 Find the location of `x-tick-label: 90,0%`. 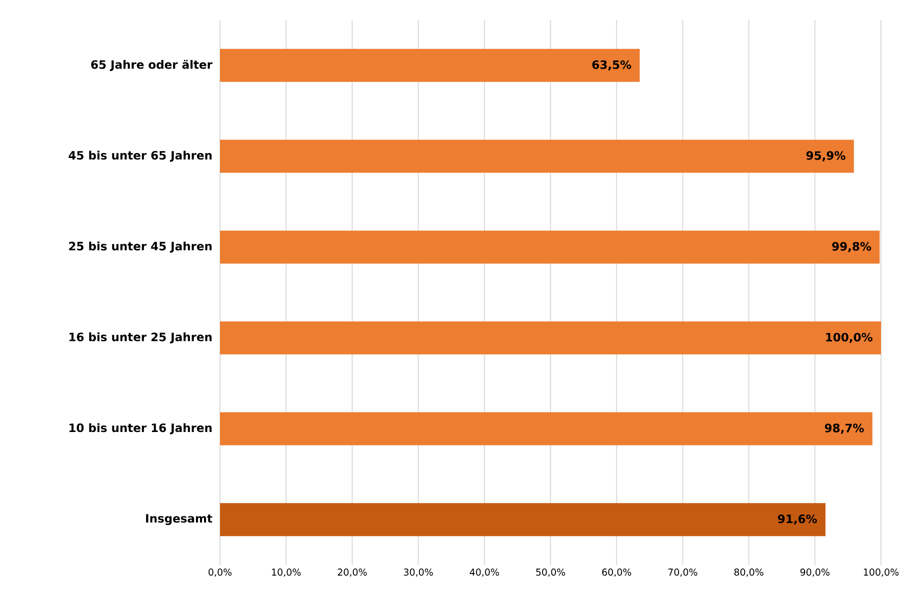

x-tick-label: 90,0% is located at coordinates (815, 572).